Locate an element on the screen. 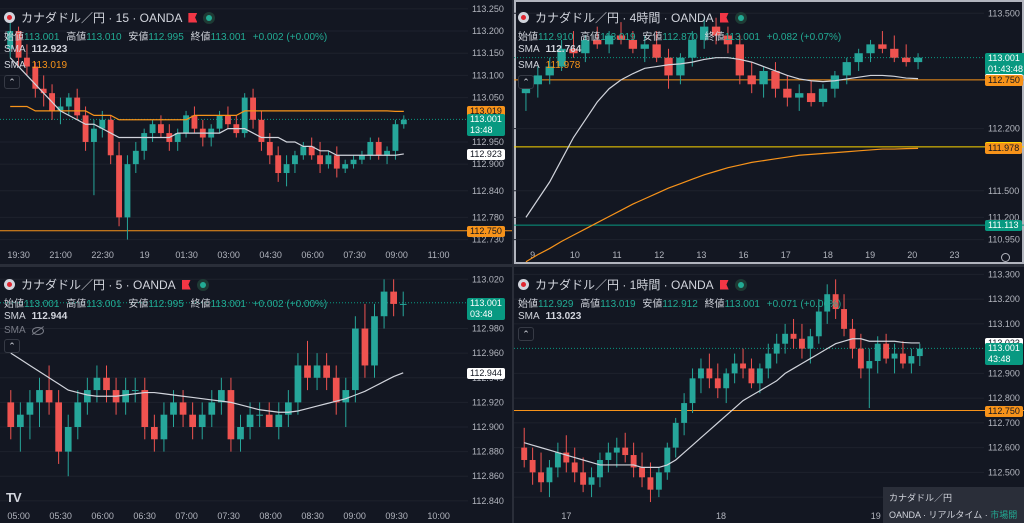  chart-title: カナダドル／円 · 1時間 · OANDA is located at coordinates (624, 285).